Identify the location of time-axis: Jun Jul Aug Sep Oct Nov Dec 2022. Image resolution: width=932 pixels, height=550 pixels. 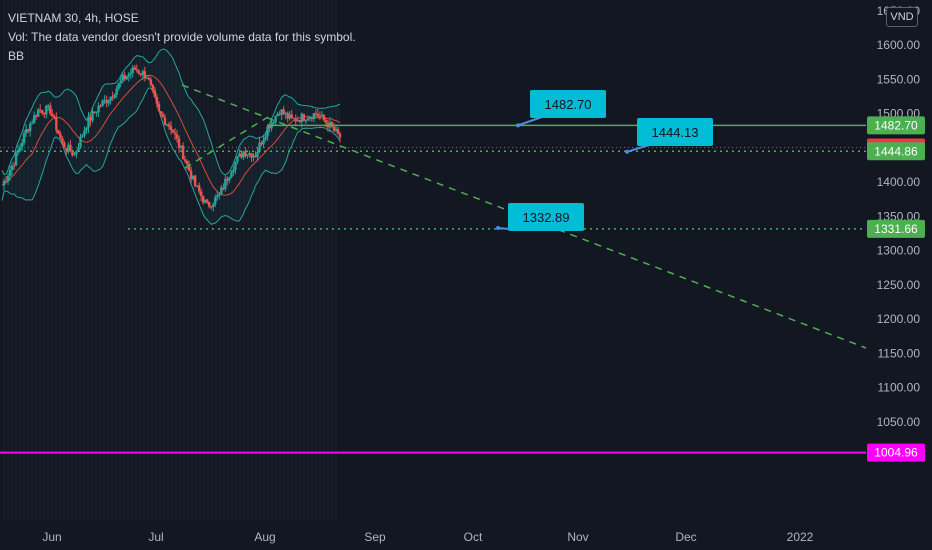
(427, 537).